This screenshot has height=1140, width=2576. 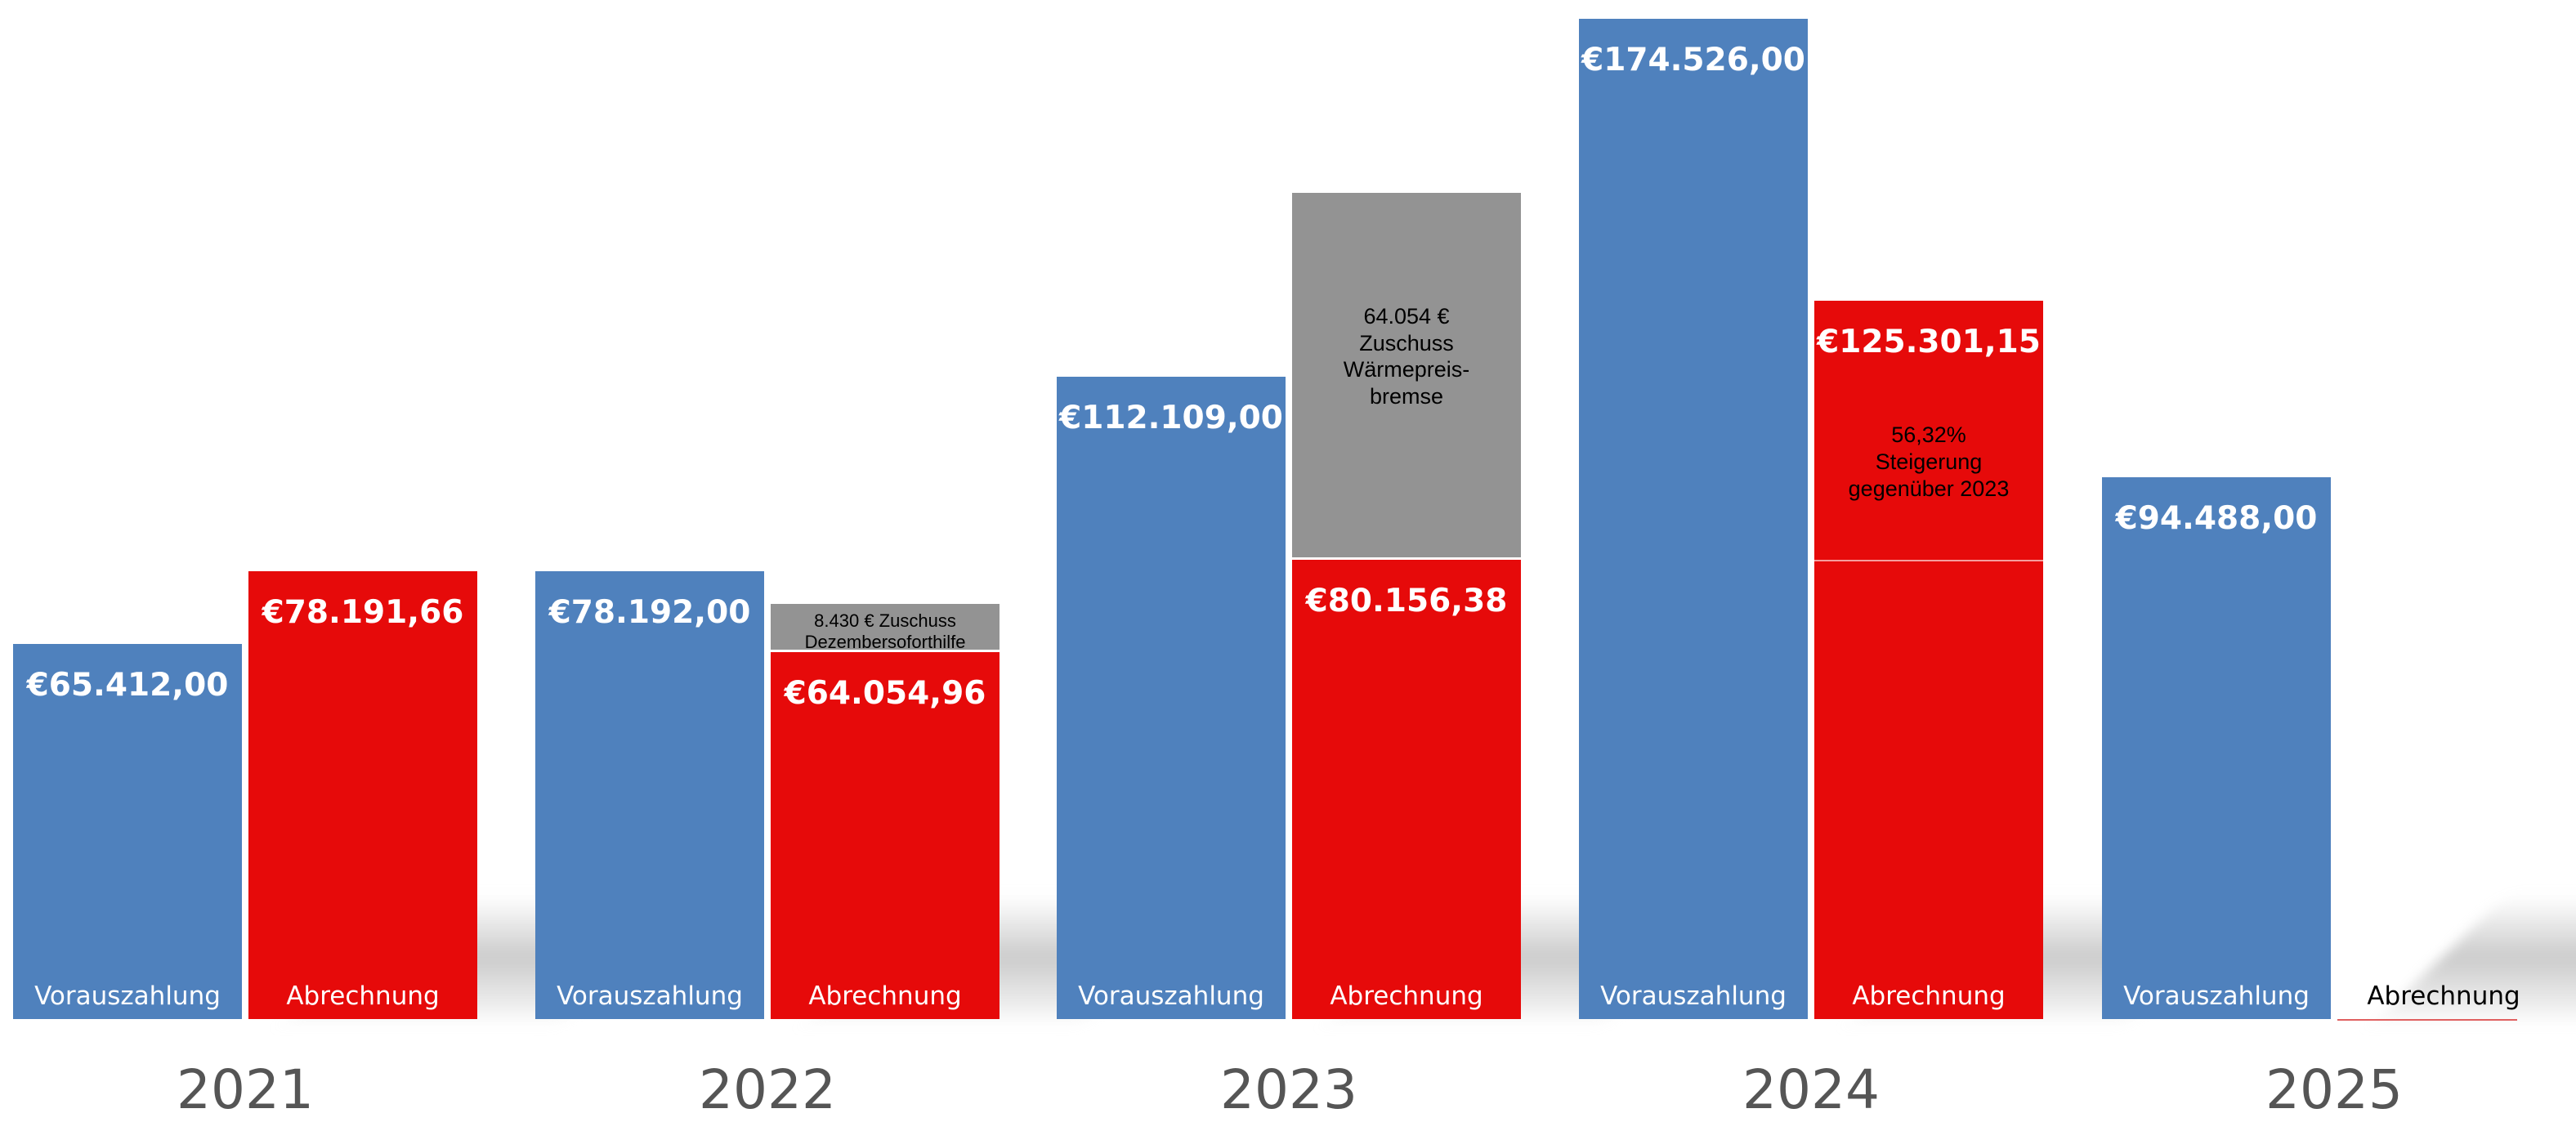 What do you see at coordinates (885, 835) in the screenshot?
I see `bar-settlement-fill: €64.054,96 Abrechnung` at bounding box center [885, 835].